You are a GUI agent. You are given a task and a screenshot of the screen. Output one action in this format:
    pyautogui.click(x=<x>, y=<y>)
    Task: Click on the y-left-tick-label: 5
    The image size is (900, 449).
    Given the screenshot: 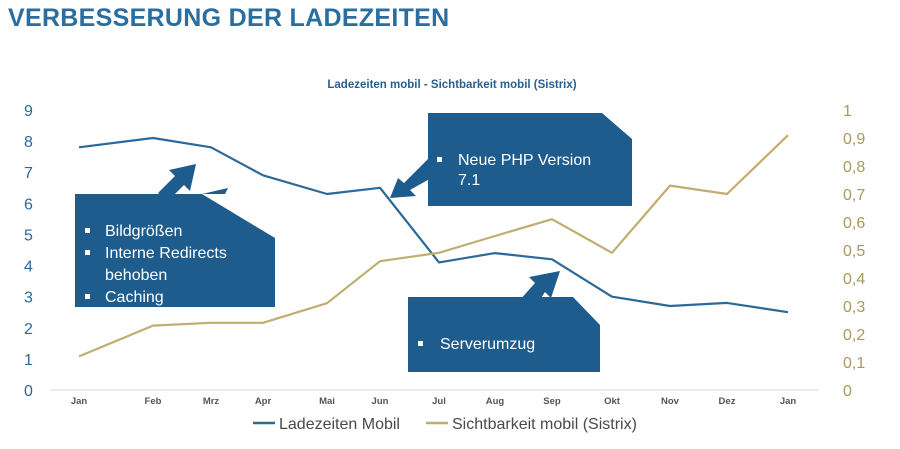 What is the action you would take?
    pyautogui.click(x=28, y=235)
    